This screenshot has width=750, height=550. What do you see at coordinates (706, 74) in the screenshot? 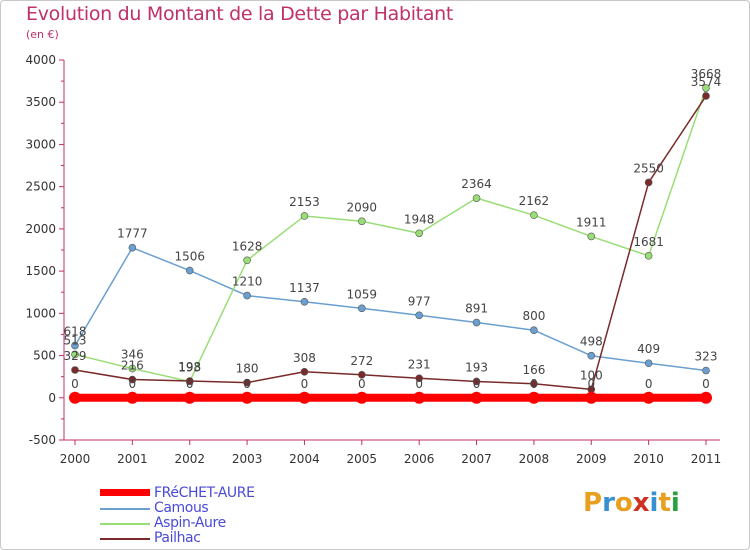
I see `data-label: 3668` at bounding box center [706, 74].